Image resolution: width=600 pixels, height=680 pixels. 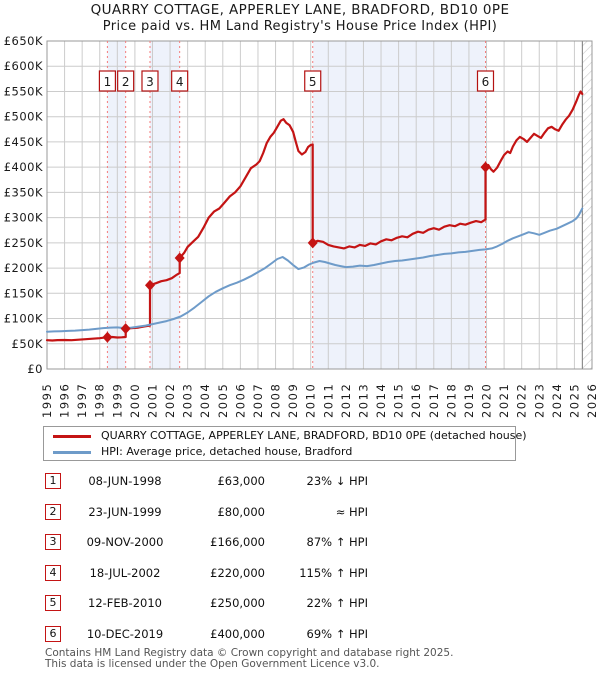 I want to click on sale-row: 1 08-JUN-1998 £63,000 23% ↓ HPI, so click(x=300, y=482).